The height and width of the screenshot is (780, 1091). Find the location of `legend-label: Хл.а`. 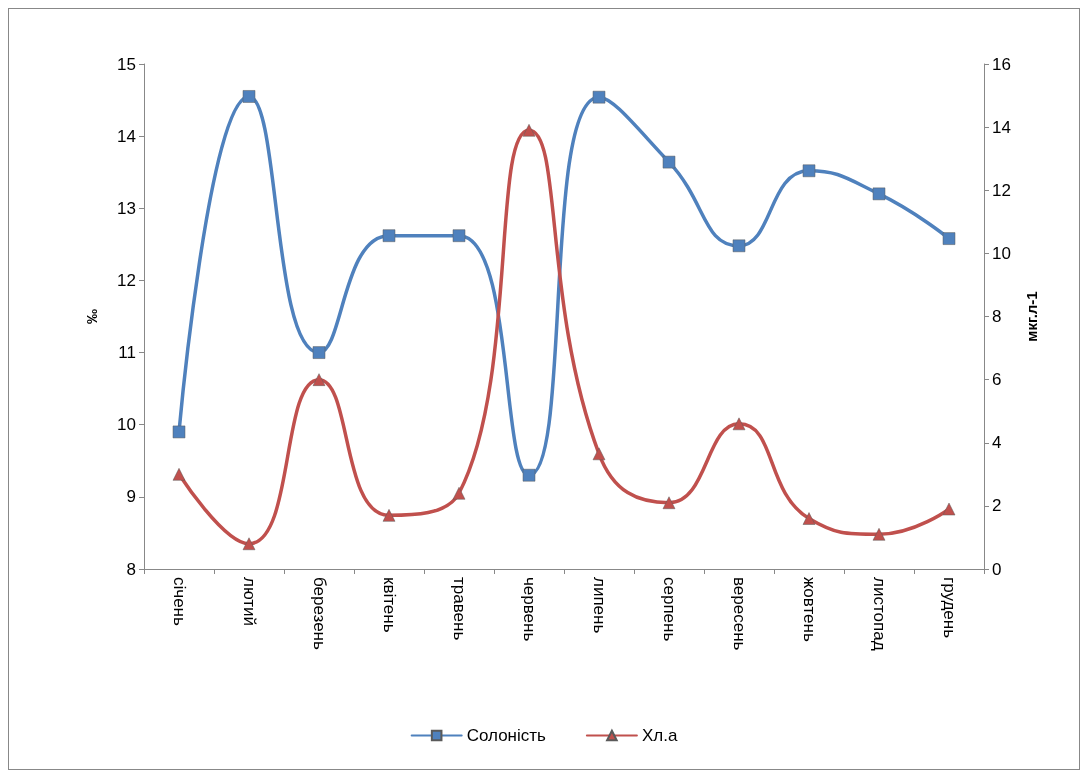

legend-label: Хл.а is located at coordinates (659, 735).